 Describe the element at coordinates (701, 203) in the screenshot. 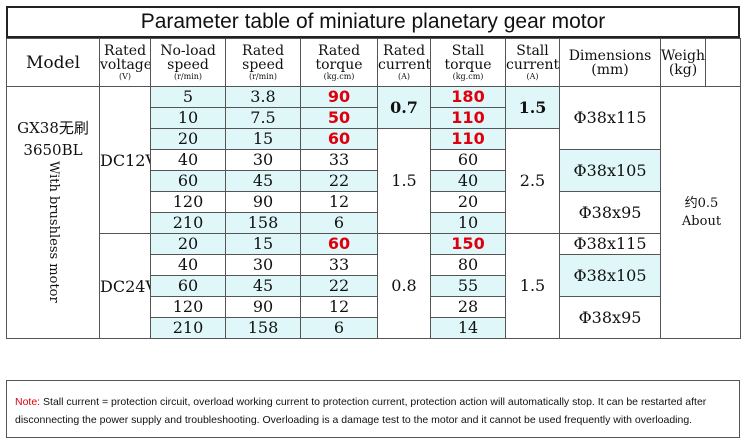

I see `weight-line1: 约0.5` at that location.